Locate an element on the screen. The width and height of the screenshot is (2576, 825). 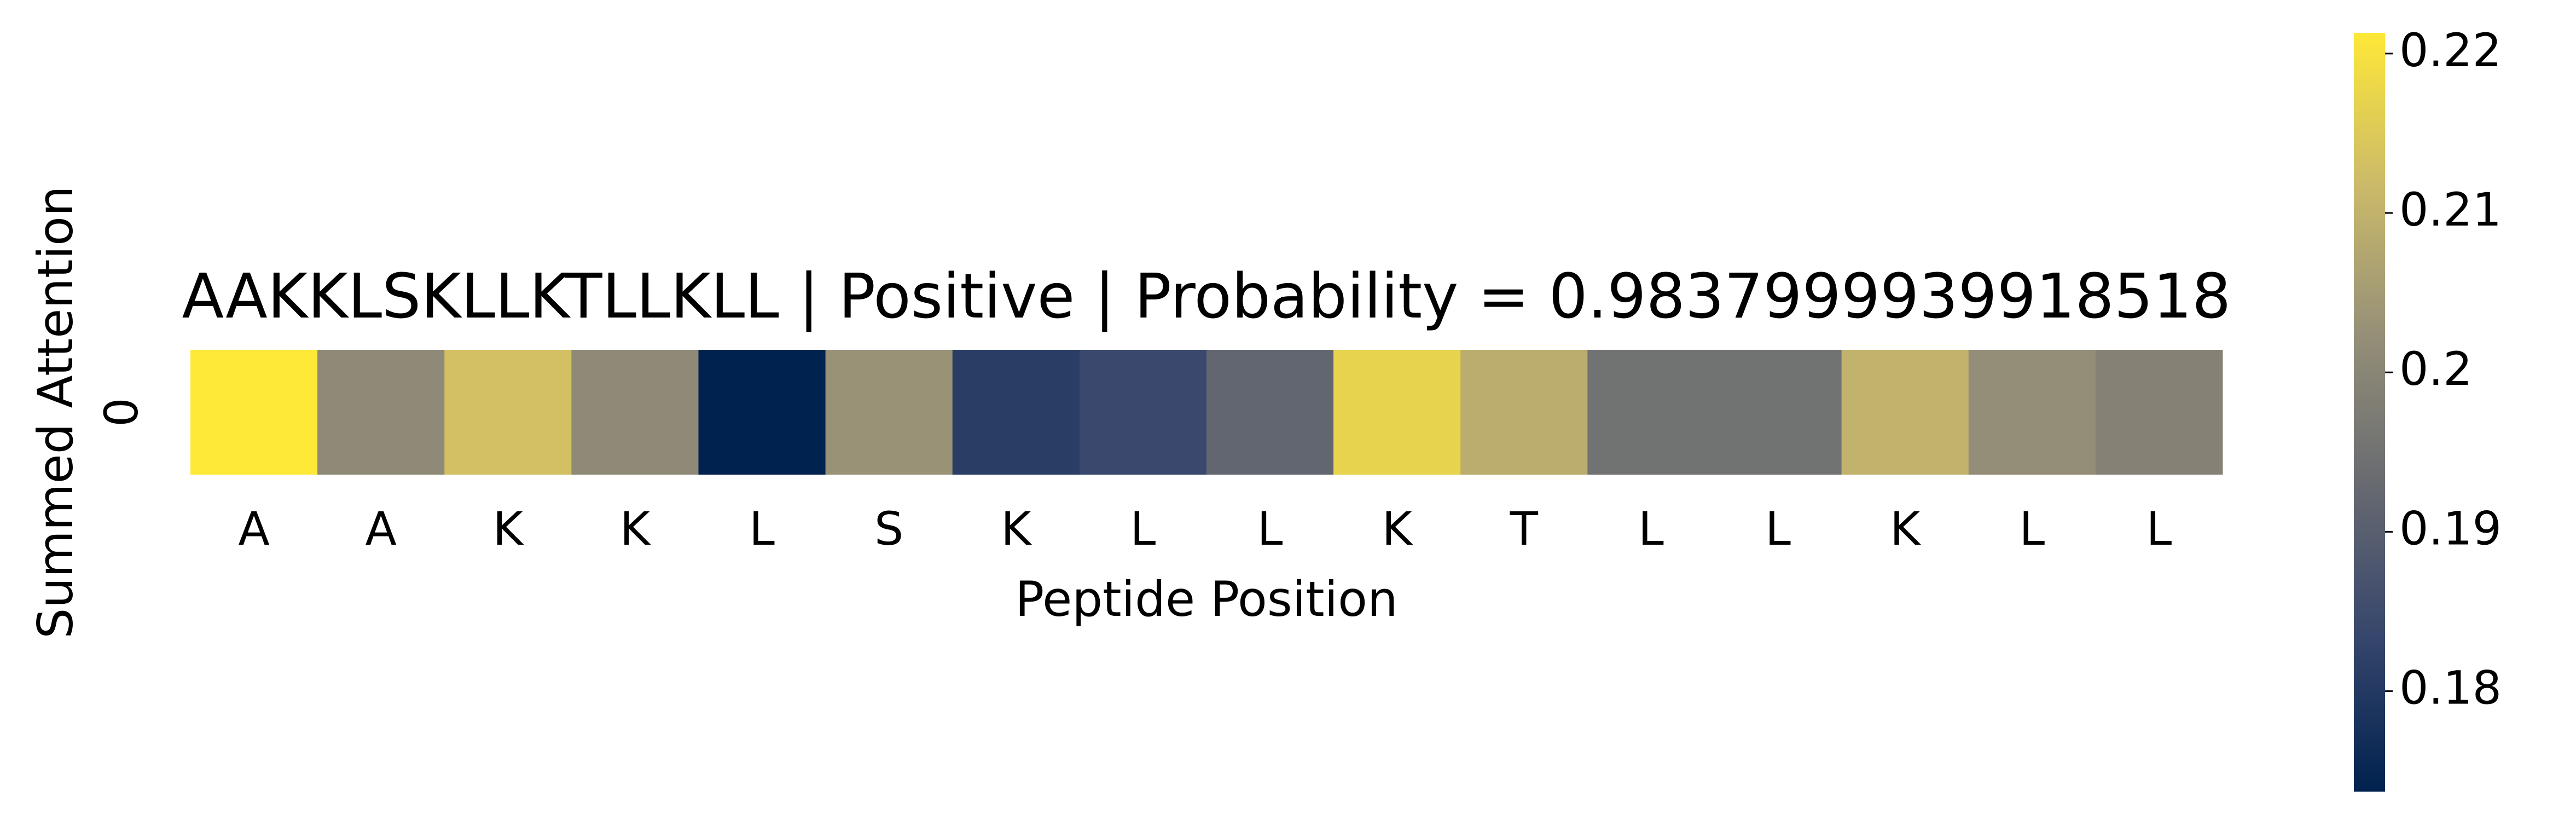
x-tick-label: S is located at coordinates (889, 529).